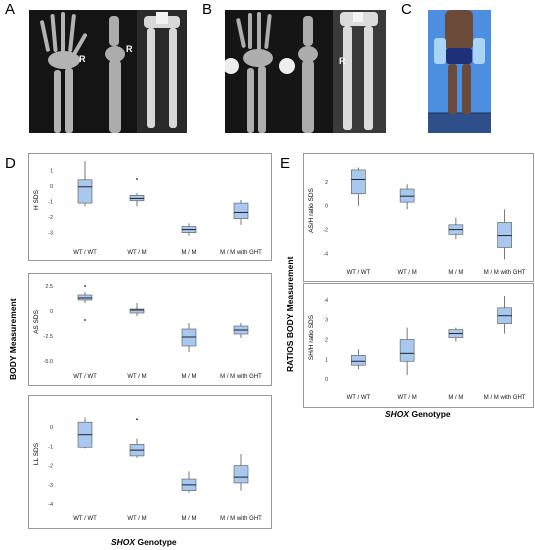 The height and width of the screenshot is (550, 535). I want to click on panel-label-a: A, so click(10, 9).